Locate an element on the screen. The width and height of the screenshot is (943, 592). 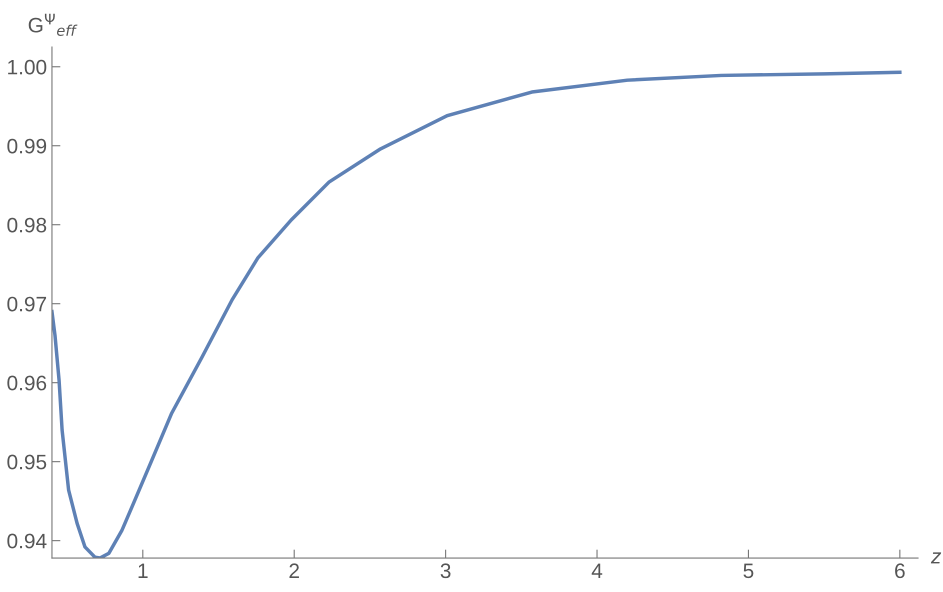
x-axis-title: z is located at coordinates (936, 558).